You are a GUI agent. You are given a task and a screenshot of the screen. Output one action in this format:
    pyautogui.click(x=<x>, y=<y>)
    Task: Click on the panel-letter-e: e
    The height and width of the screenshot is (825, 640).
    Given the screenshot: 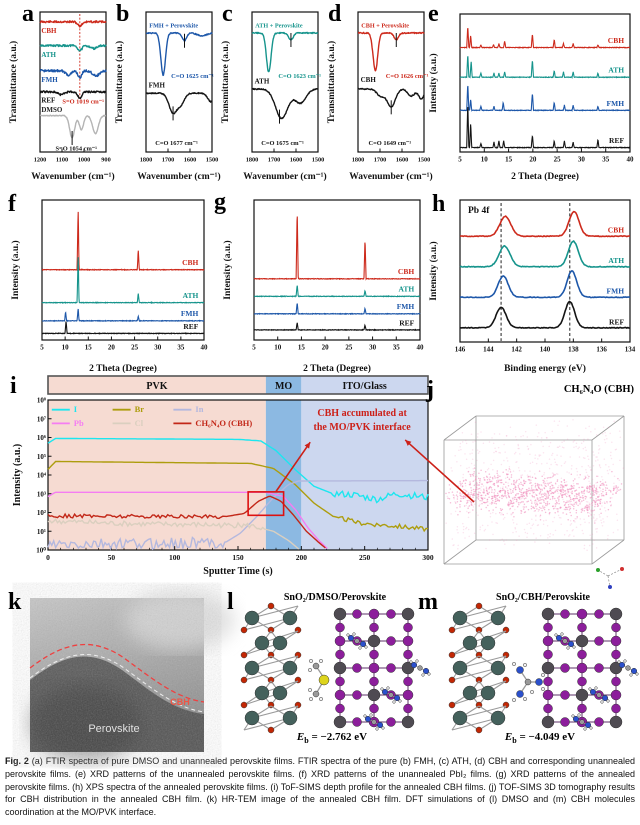 What is the action you would take?
    pyautogui.click(x=433, y=14)
    